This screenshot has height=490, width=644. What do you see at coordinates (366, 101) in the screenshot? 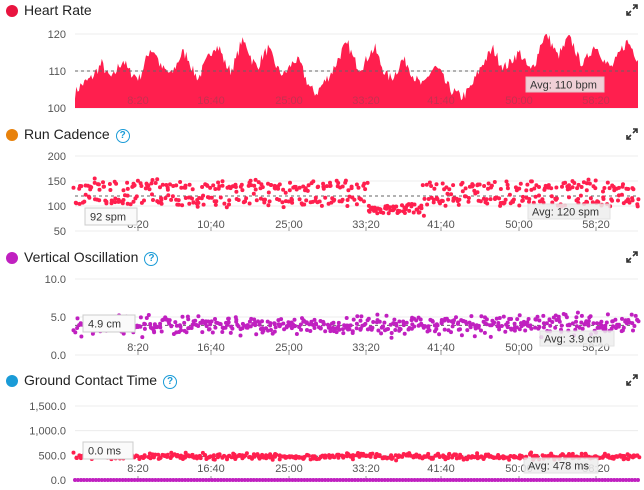
I see `x-tick-label: 33:20` at bounding box center [366, 101].